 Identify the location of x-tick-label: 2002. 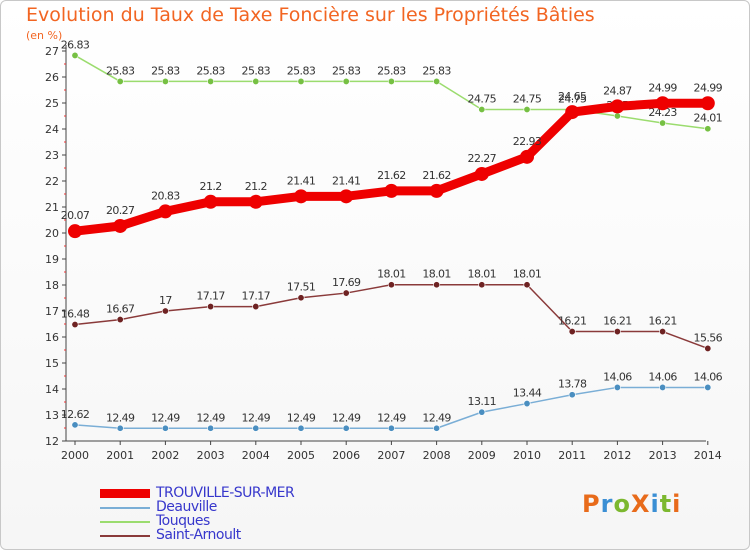
(165, 455).